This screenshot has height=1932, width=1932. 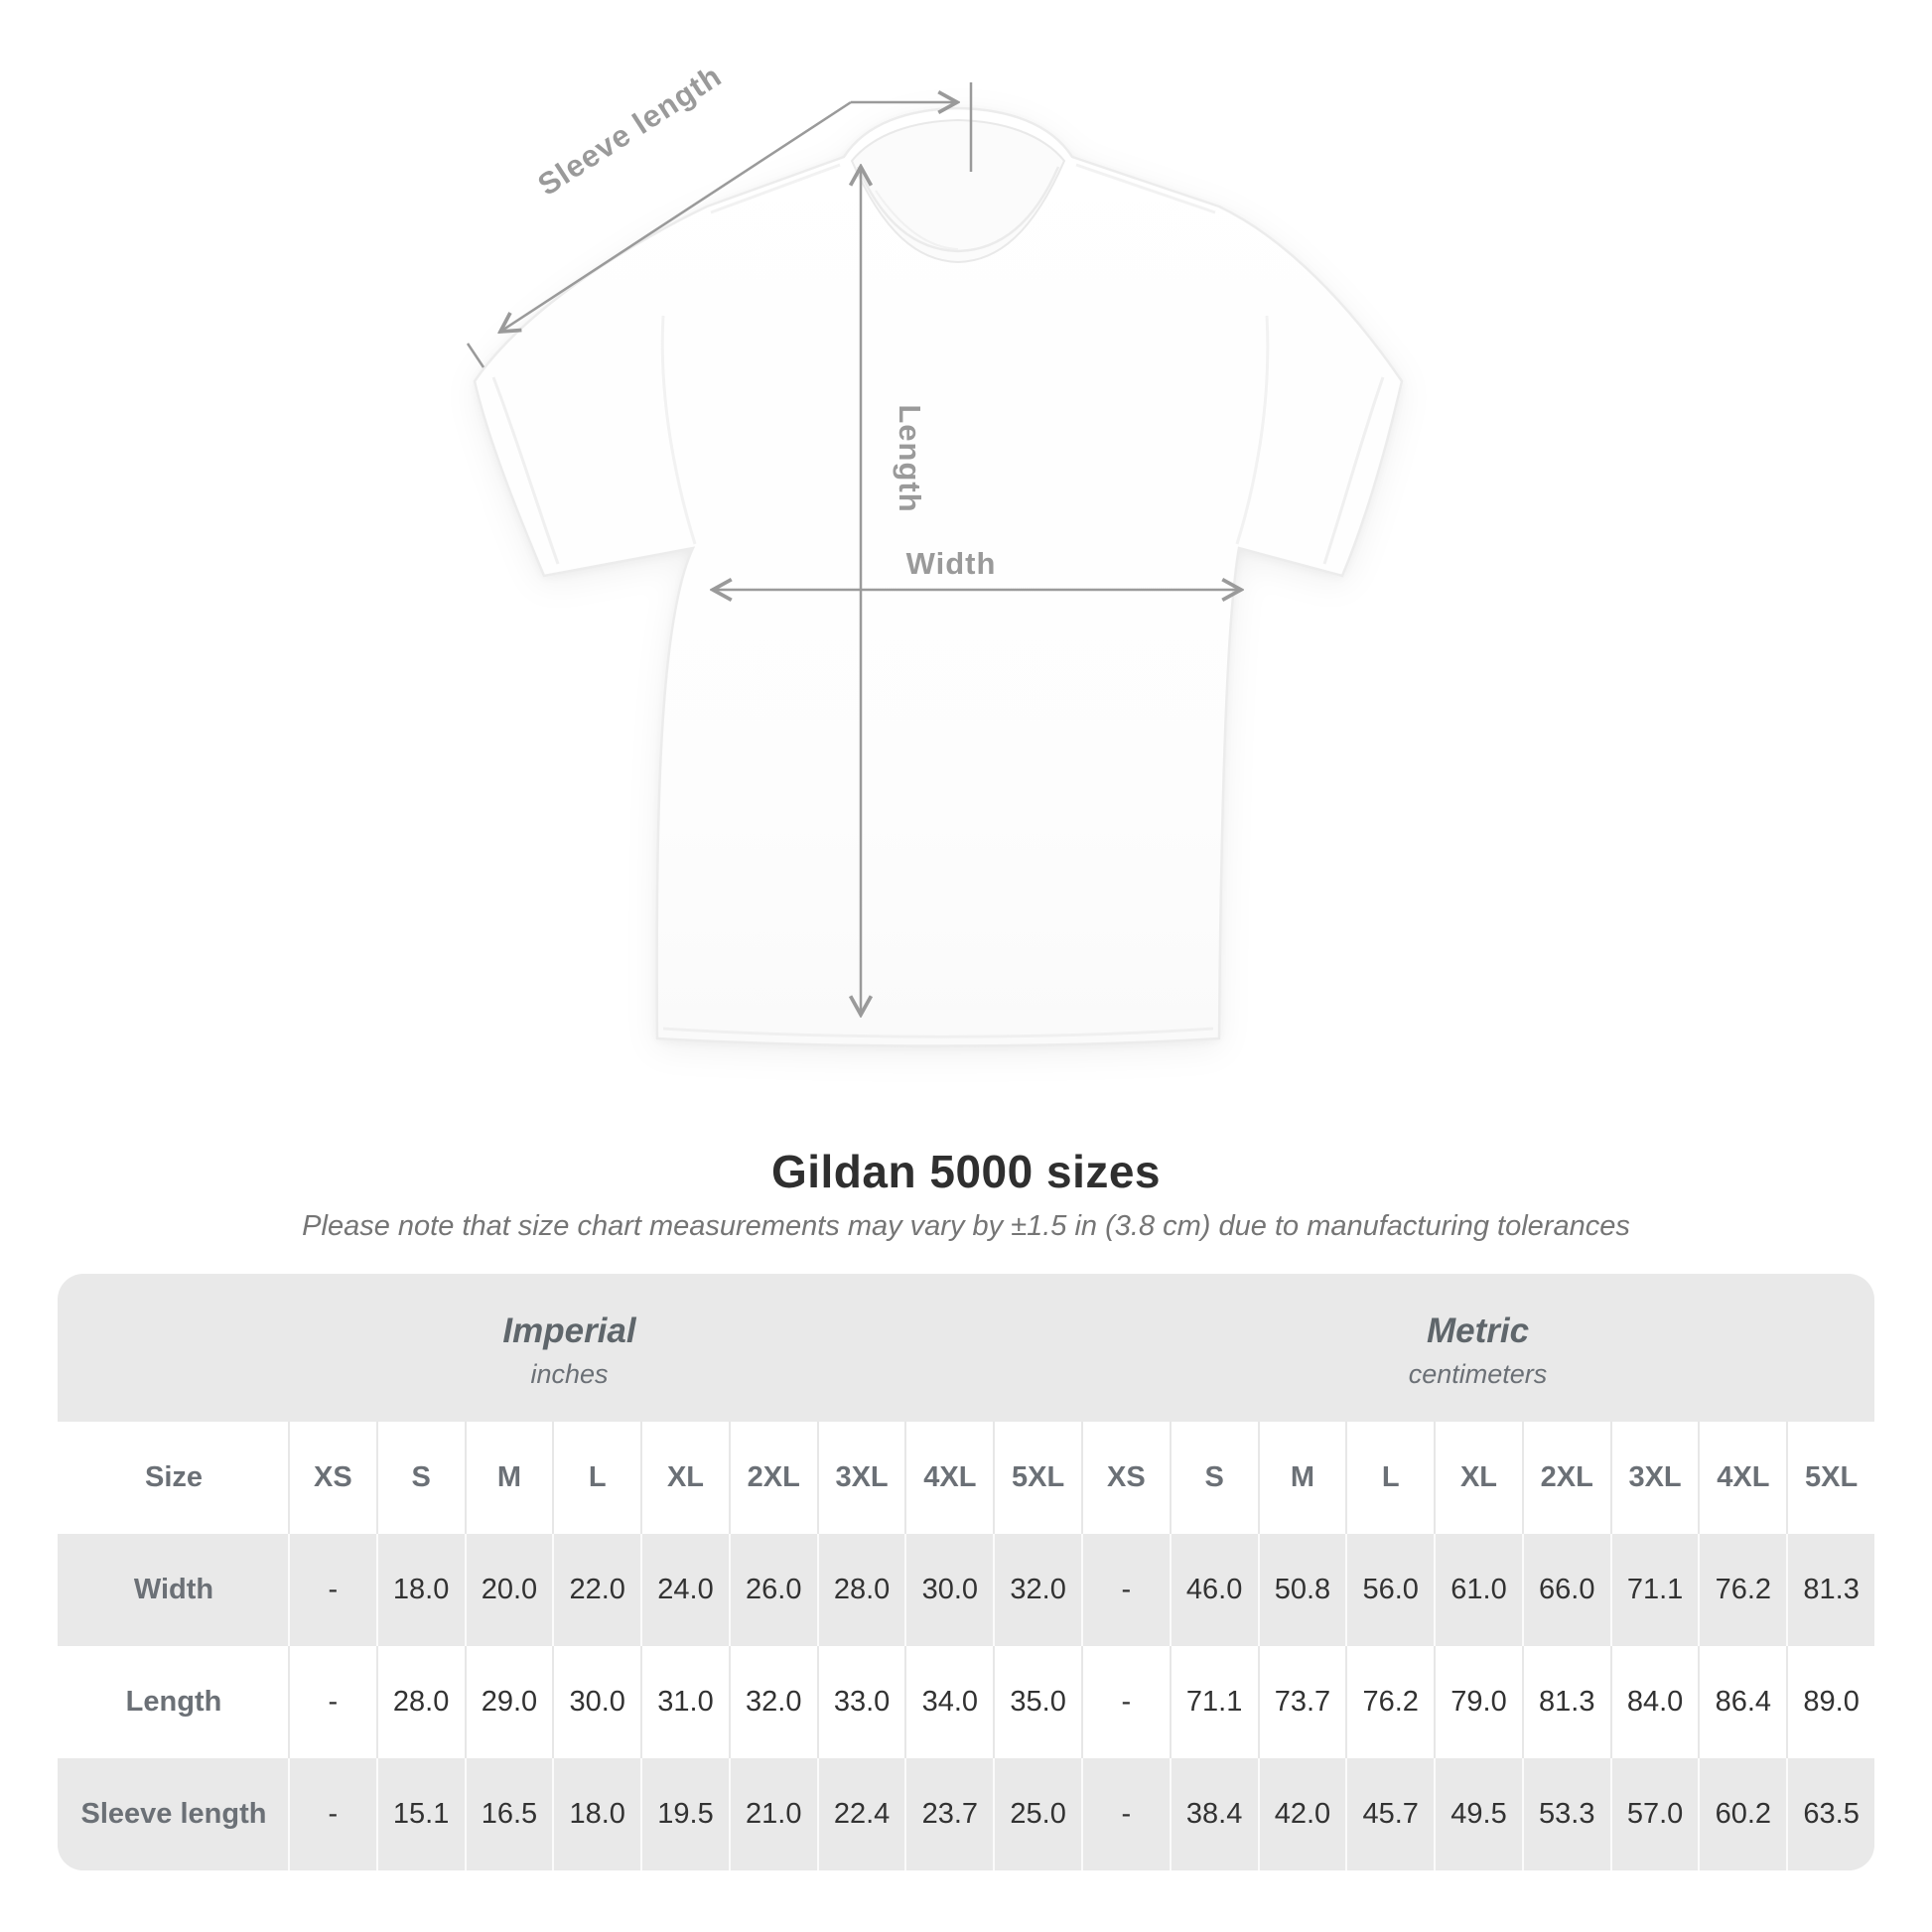 I want to click on unit-header-band: Imperial inches Metric centimeters, so click(x=966, y=1348).